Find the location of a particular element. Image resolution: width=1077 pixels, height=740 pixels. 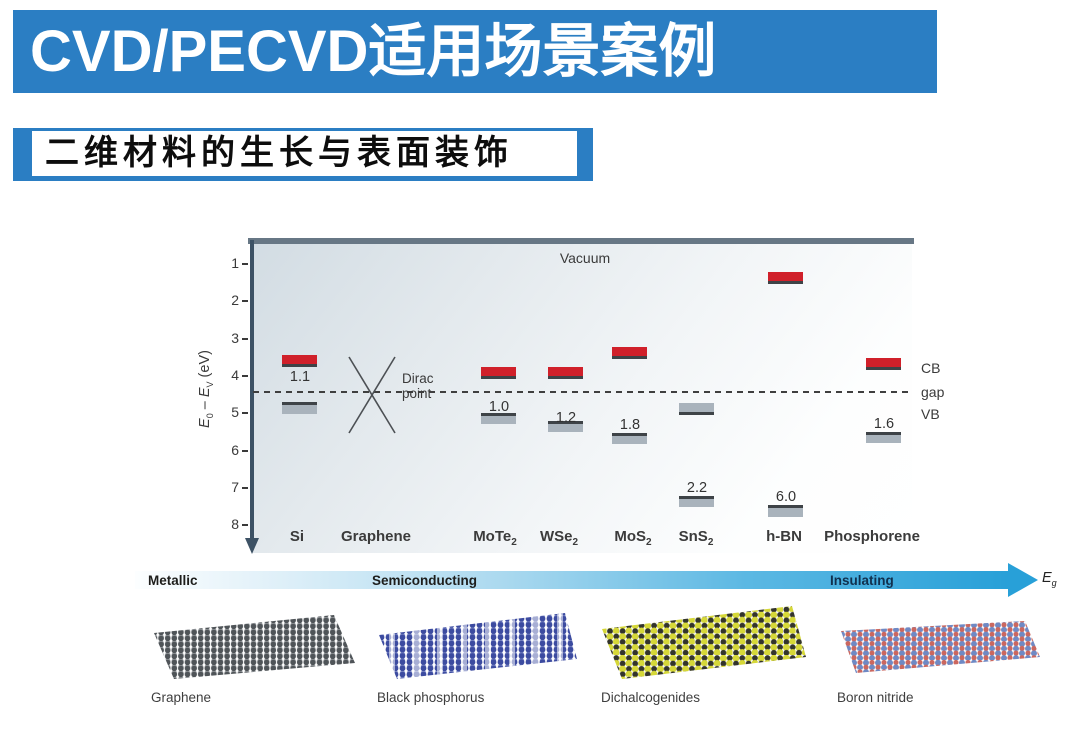

ylabel-e0: E is located at coordinates (205, 423).